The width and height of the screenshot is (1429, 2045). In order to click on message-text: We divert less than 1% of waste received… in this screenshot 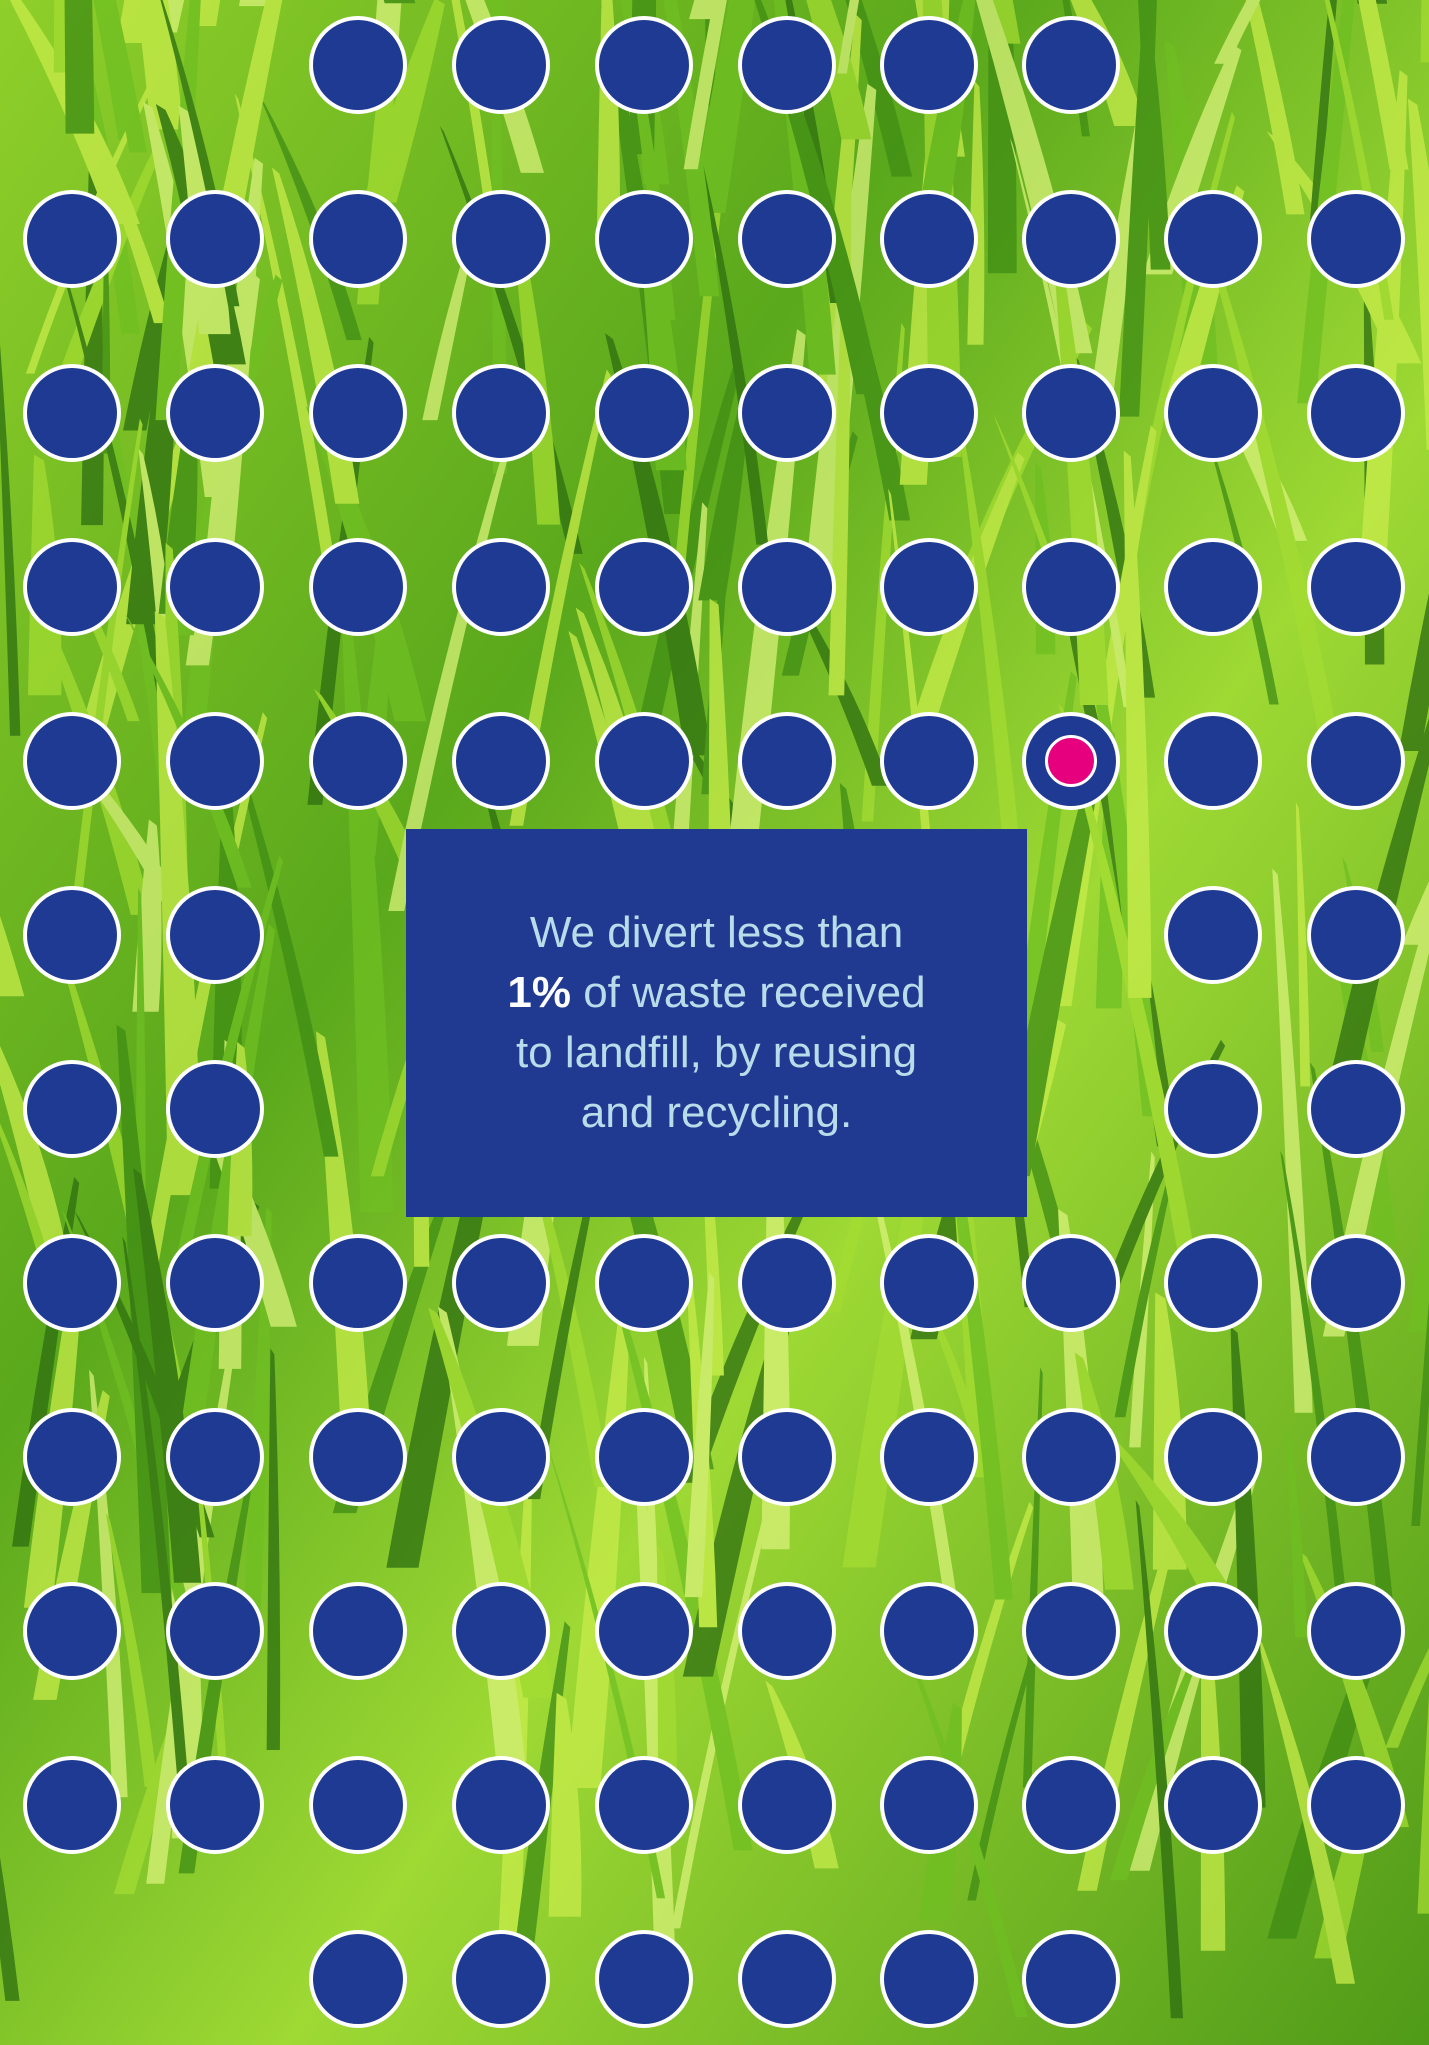, I will do `click(716, 1023)`.